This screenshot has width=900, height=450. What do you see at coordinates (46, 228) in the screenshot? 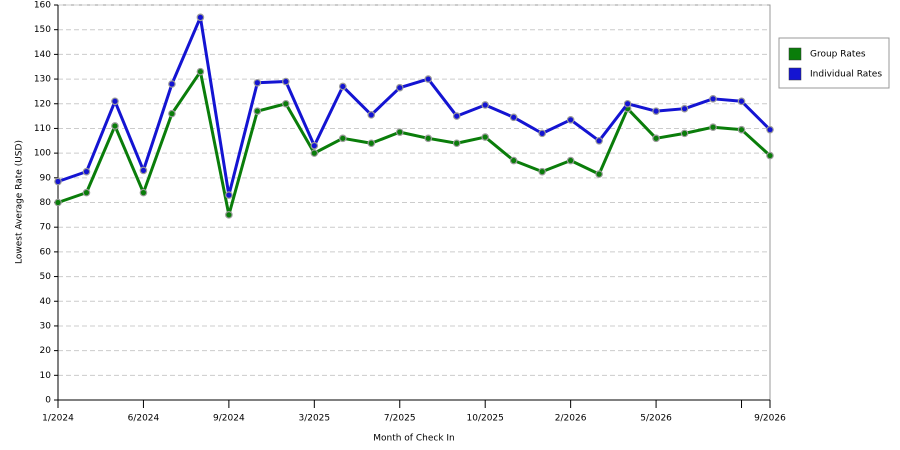
I see `y-tick-label: 70` at bounding box center [46, 228].